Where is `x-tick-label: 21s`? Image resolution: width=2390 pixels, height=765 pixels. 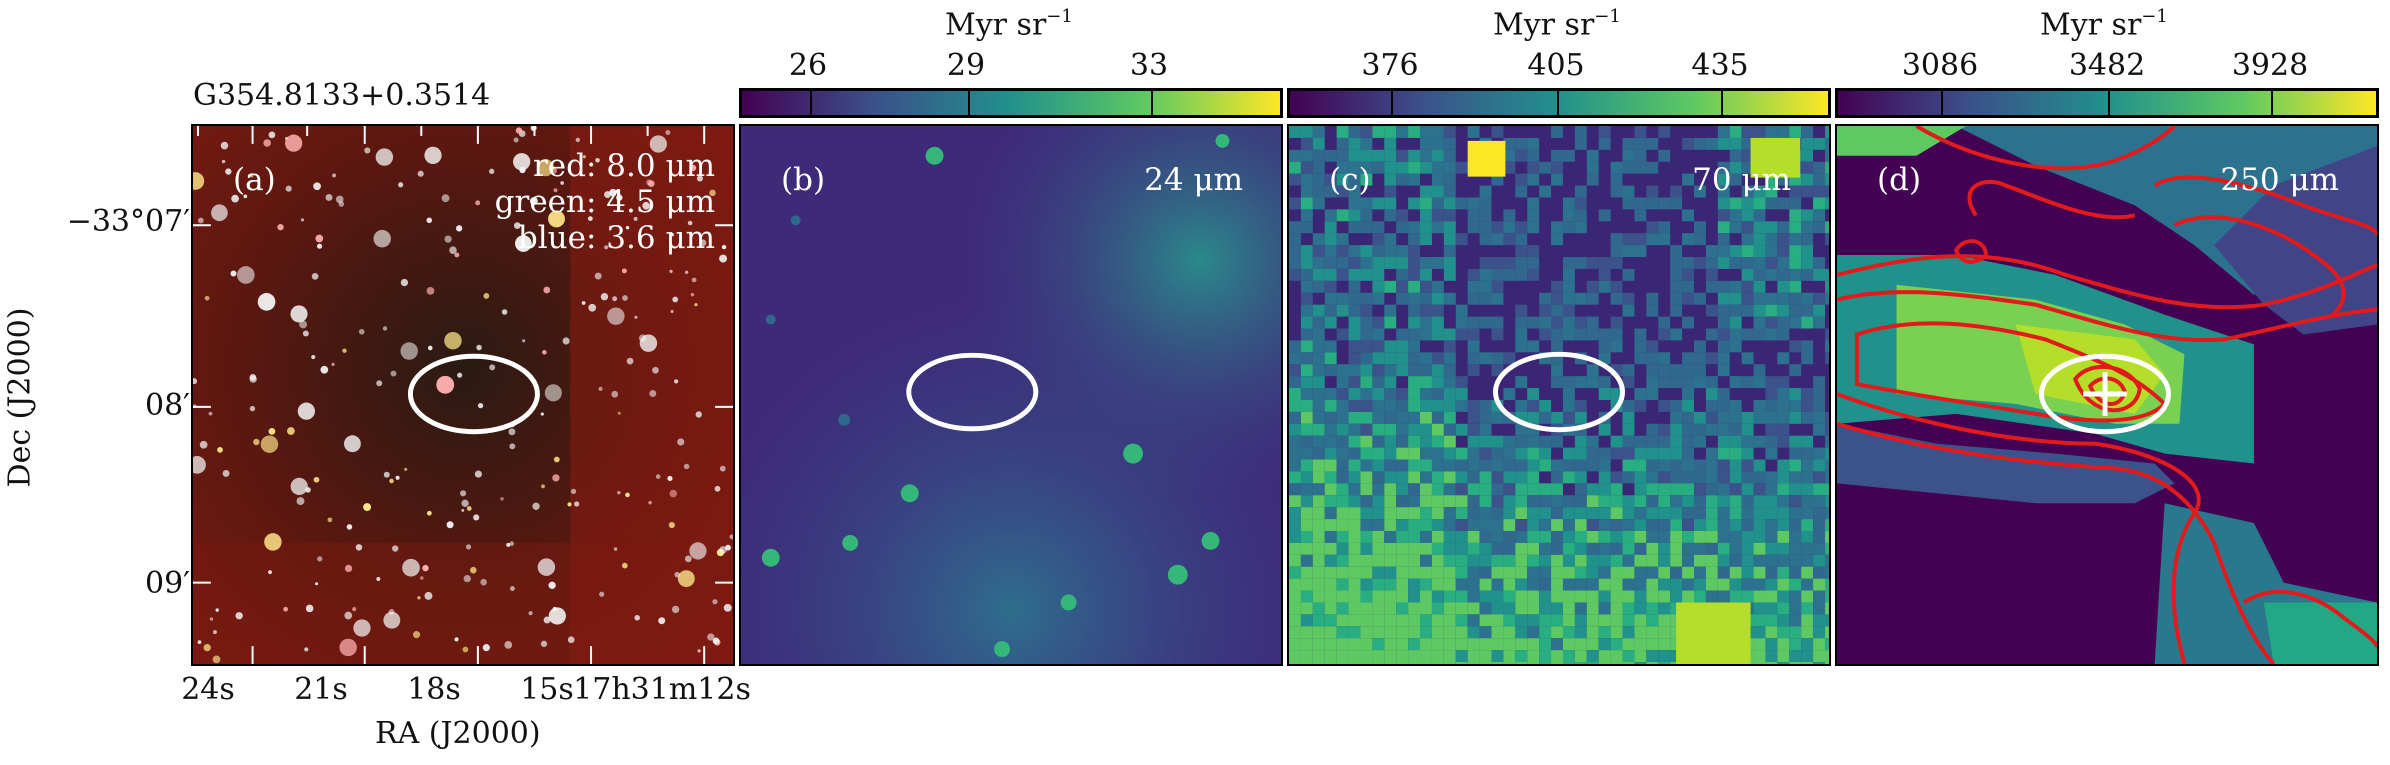
x-tick-label: 21s is located at coordinates (321, 689).